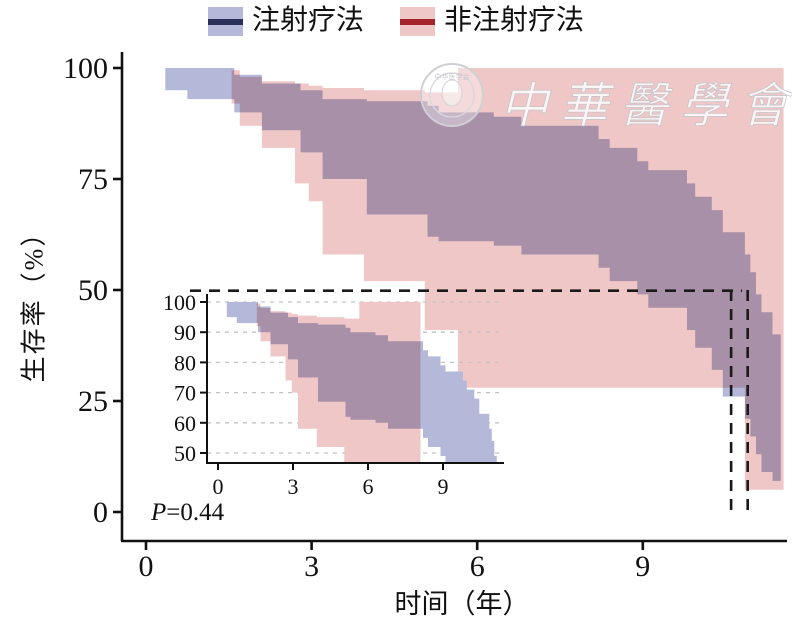 Image resolution: width=792 pixels, height=618 pixels. Describe the element at coordinates (93, 290) in the screenshot. I see `y-tick-label-50: 50` at that location.